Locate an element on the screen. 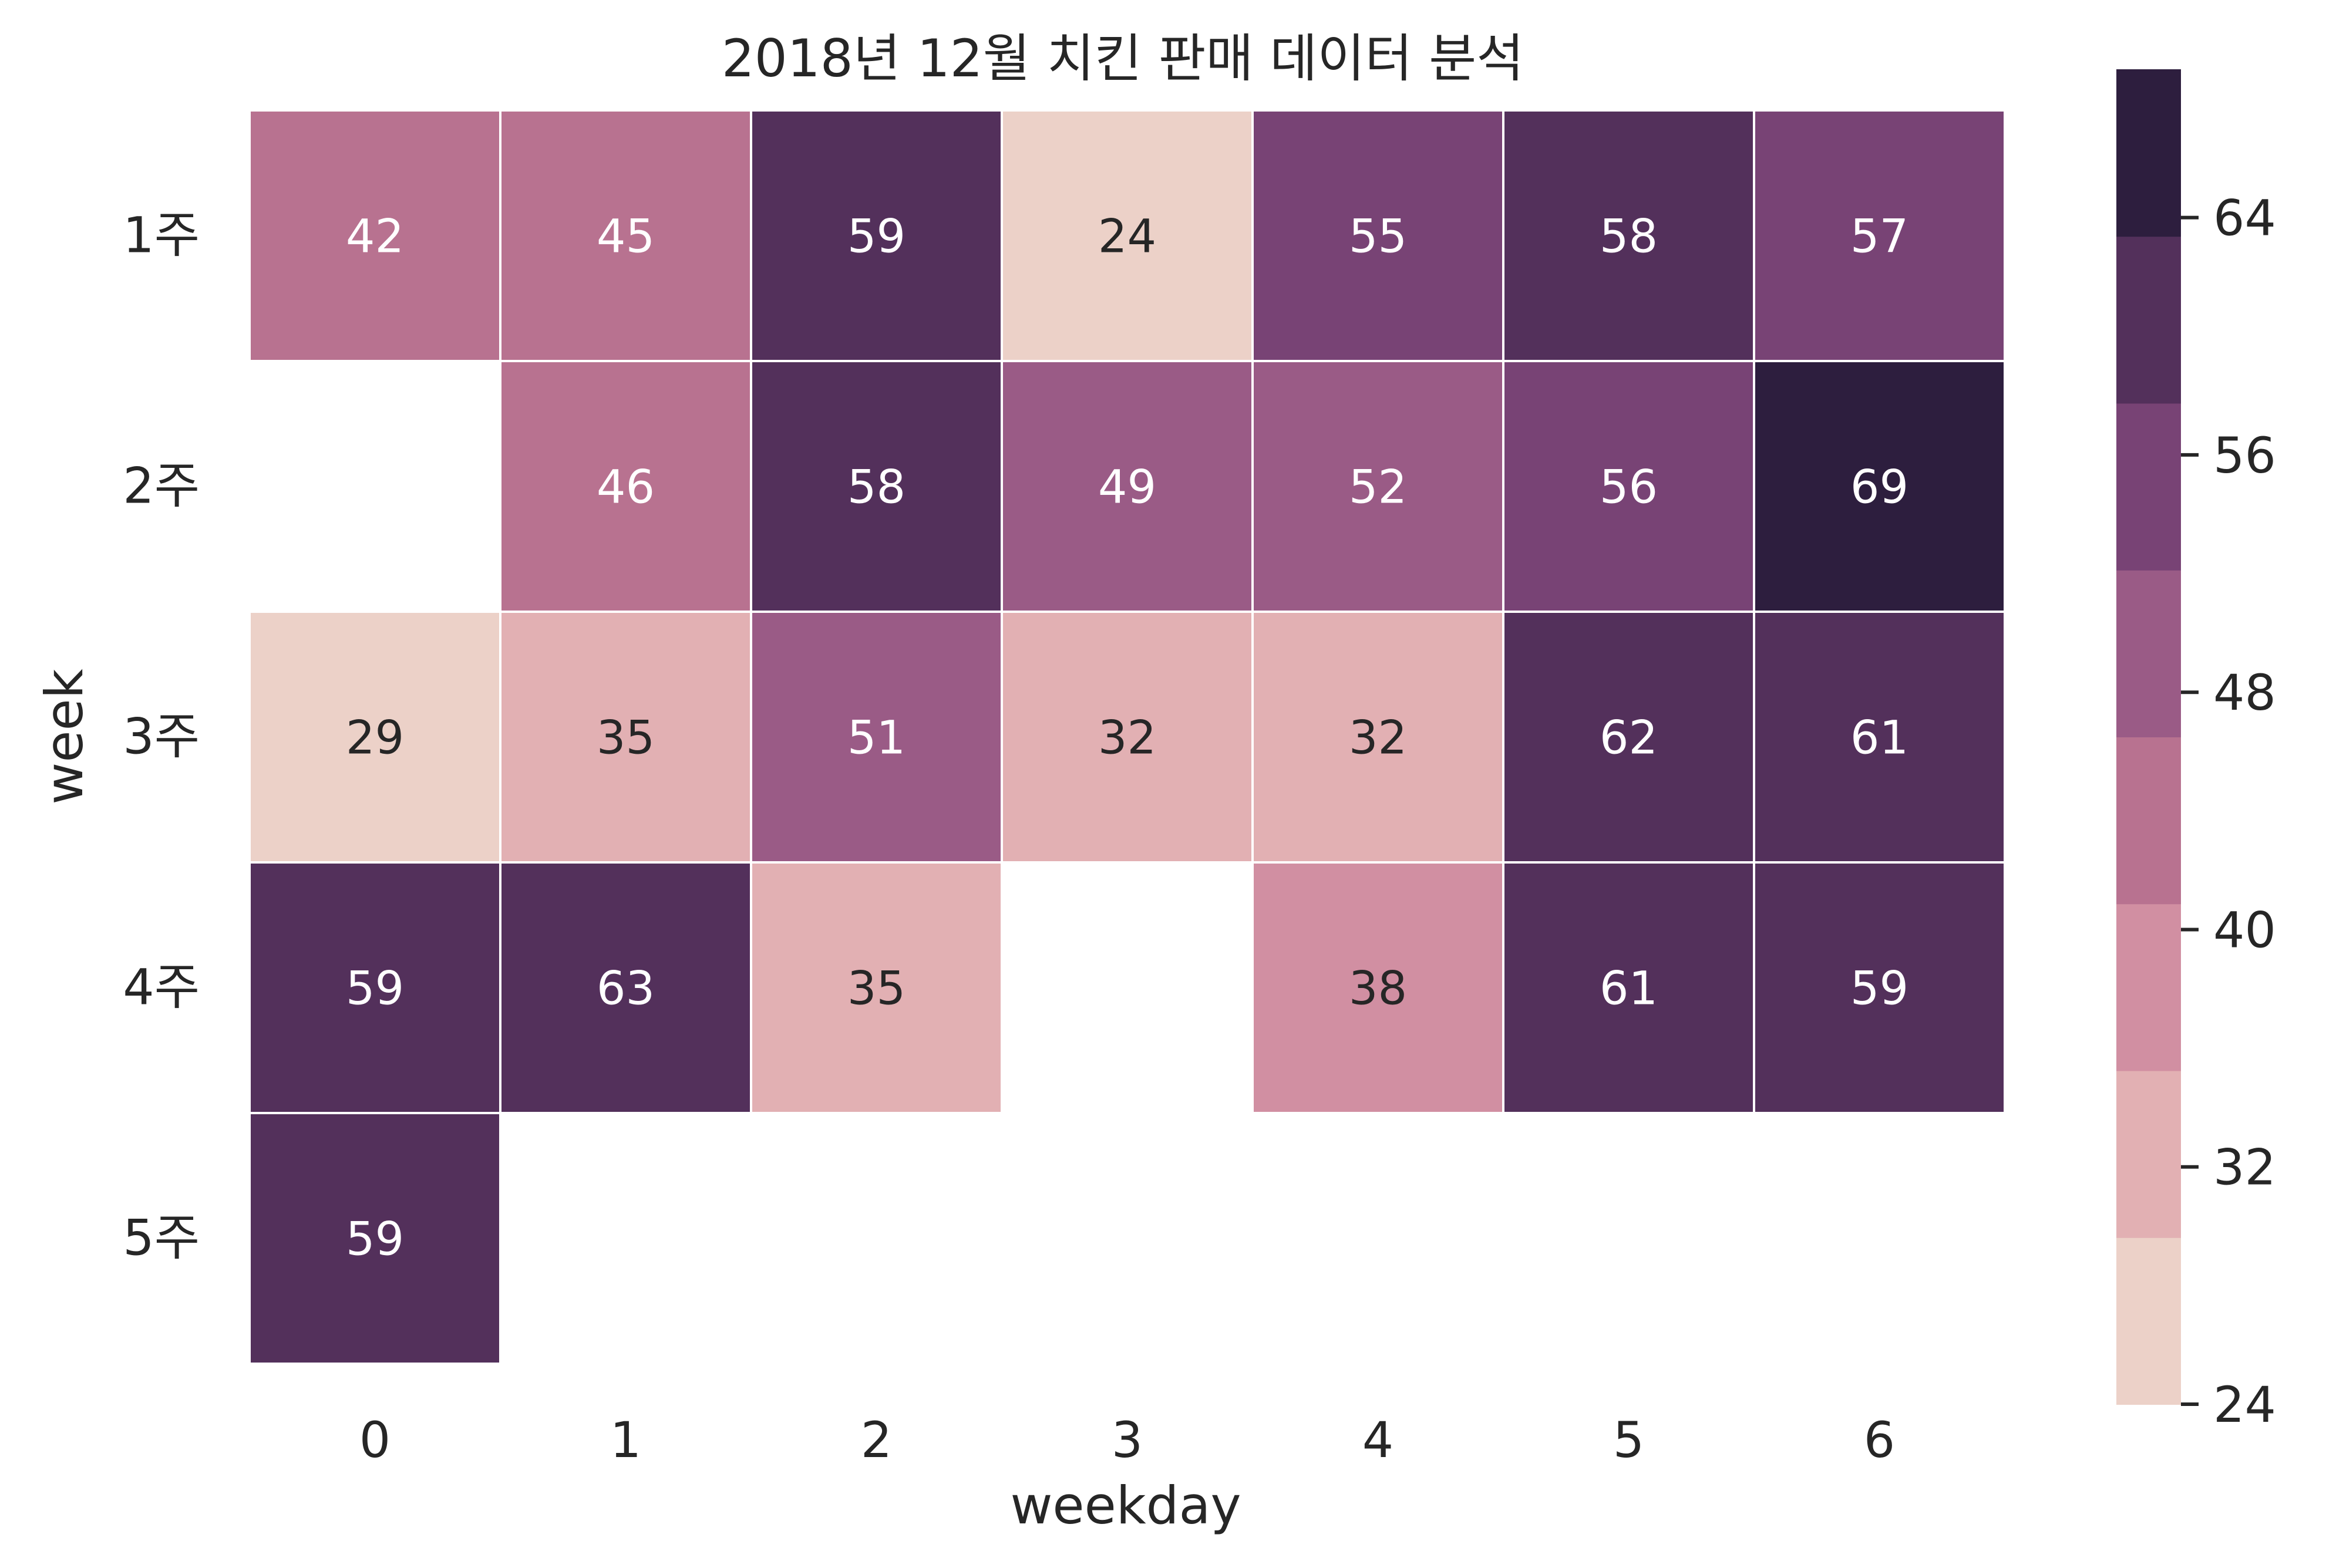 The height and width of the screenshot is (1568, 2326). x-tick-label-1: 1 is located at coordinates (625, 1440).